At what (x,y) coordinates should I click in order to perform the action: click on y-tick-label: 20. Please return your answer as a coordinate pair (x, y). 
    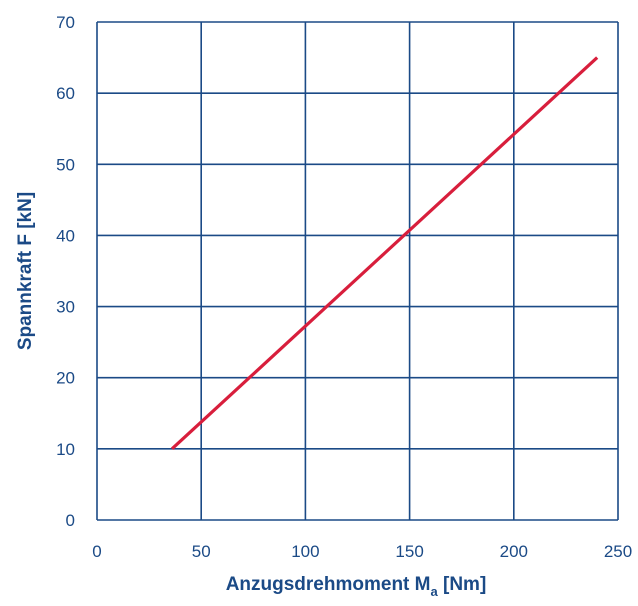
    Looking at the image, I should click on (65, 378).